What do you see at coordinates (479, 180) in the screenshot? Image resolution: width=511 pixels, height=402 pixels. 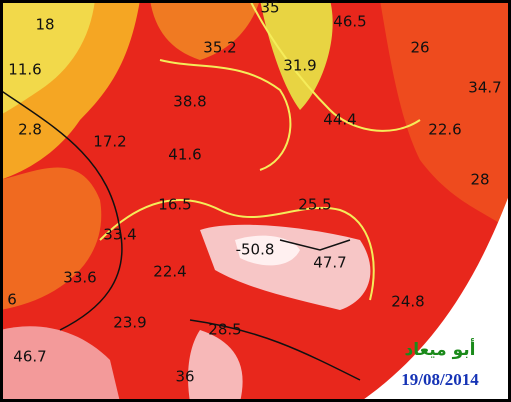 I see `value-label: 28` at bounding box center [479, 180].